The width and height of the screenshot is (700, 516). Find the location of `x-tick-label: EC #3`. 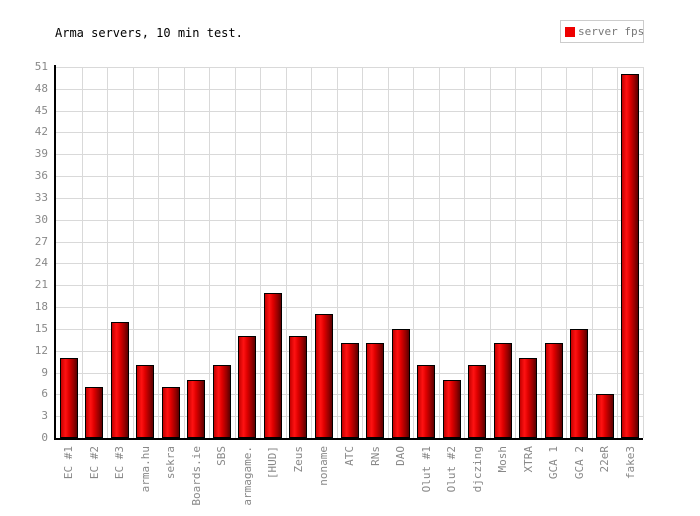

x-tick-label: EC #3 is located at coordinates (119, 463).